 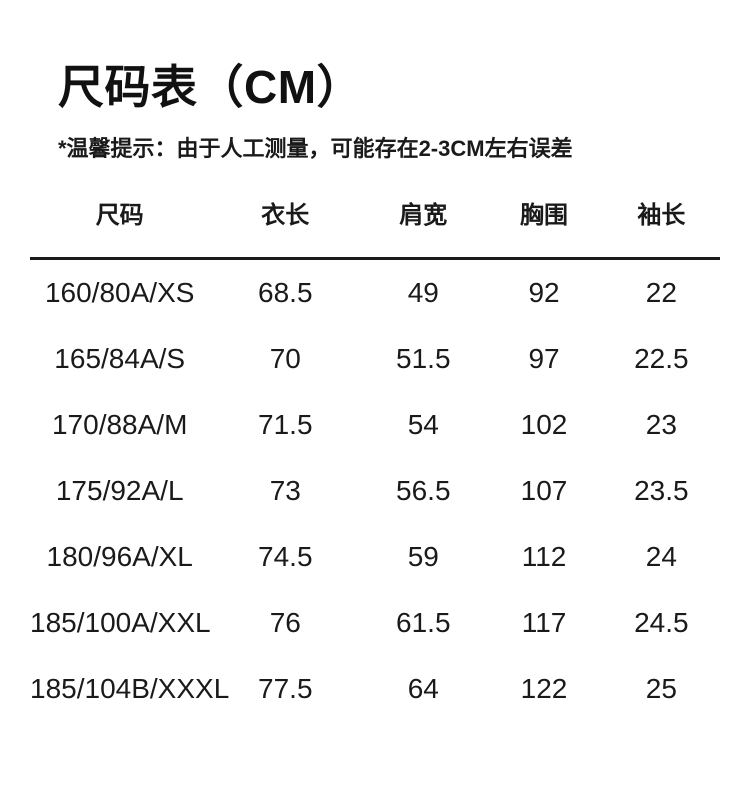 I want to click on bust-cell: 102, so click(x=544, y=424).